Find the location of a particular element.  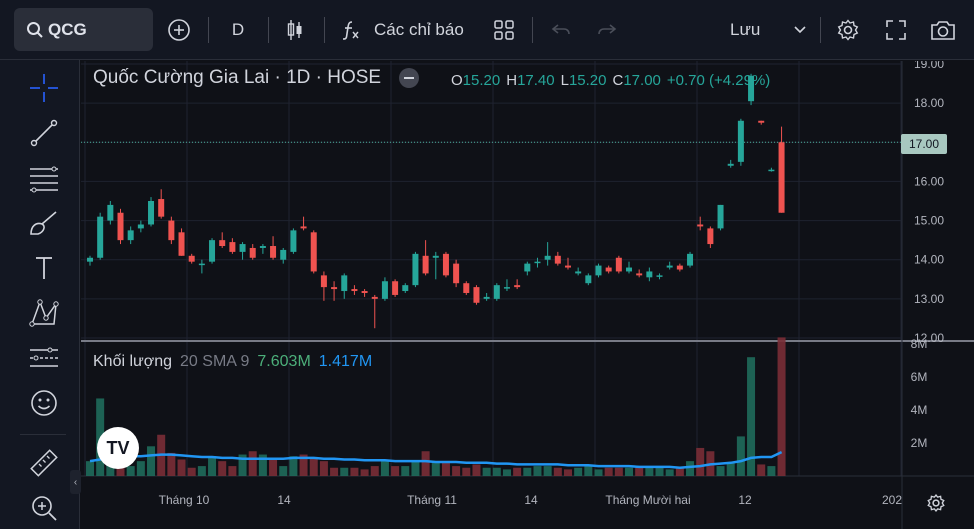

forecast-tool is located at coordinates (44, 358).